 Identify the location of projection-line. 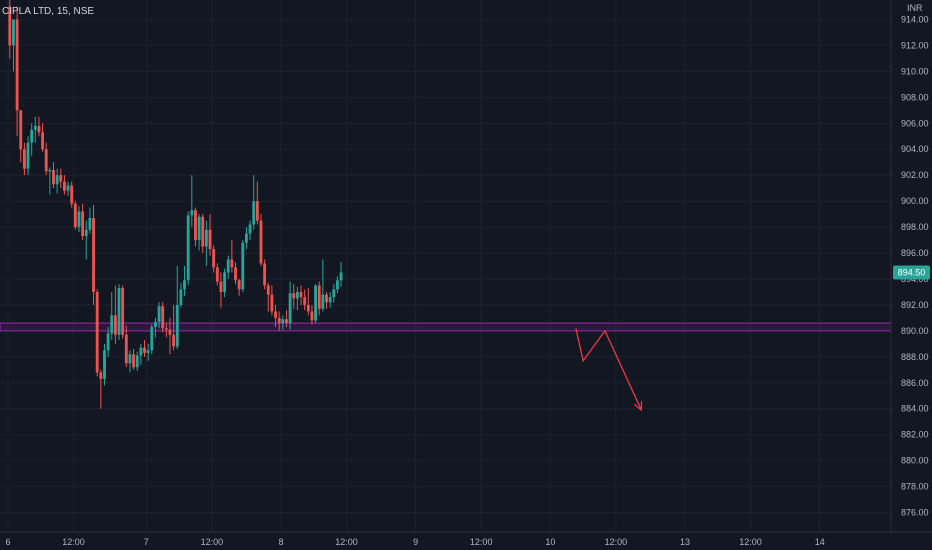
(608, 369).